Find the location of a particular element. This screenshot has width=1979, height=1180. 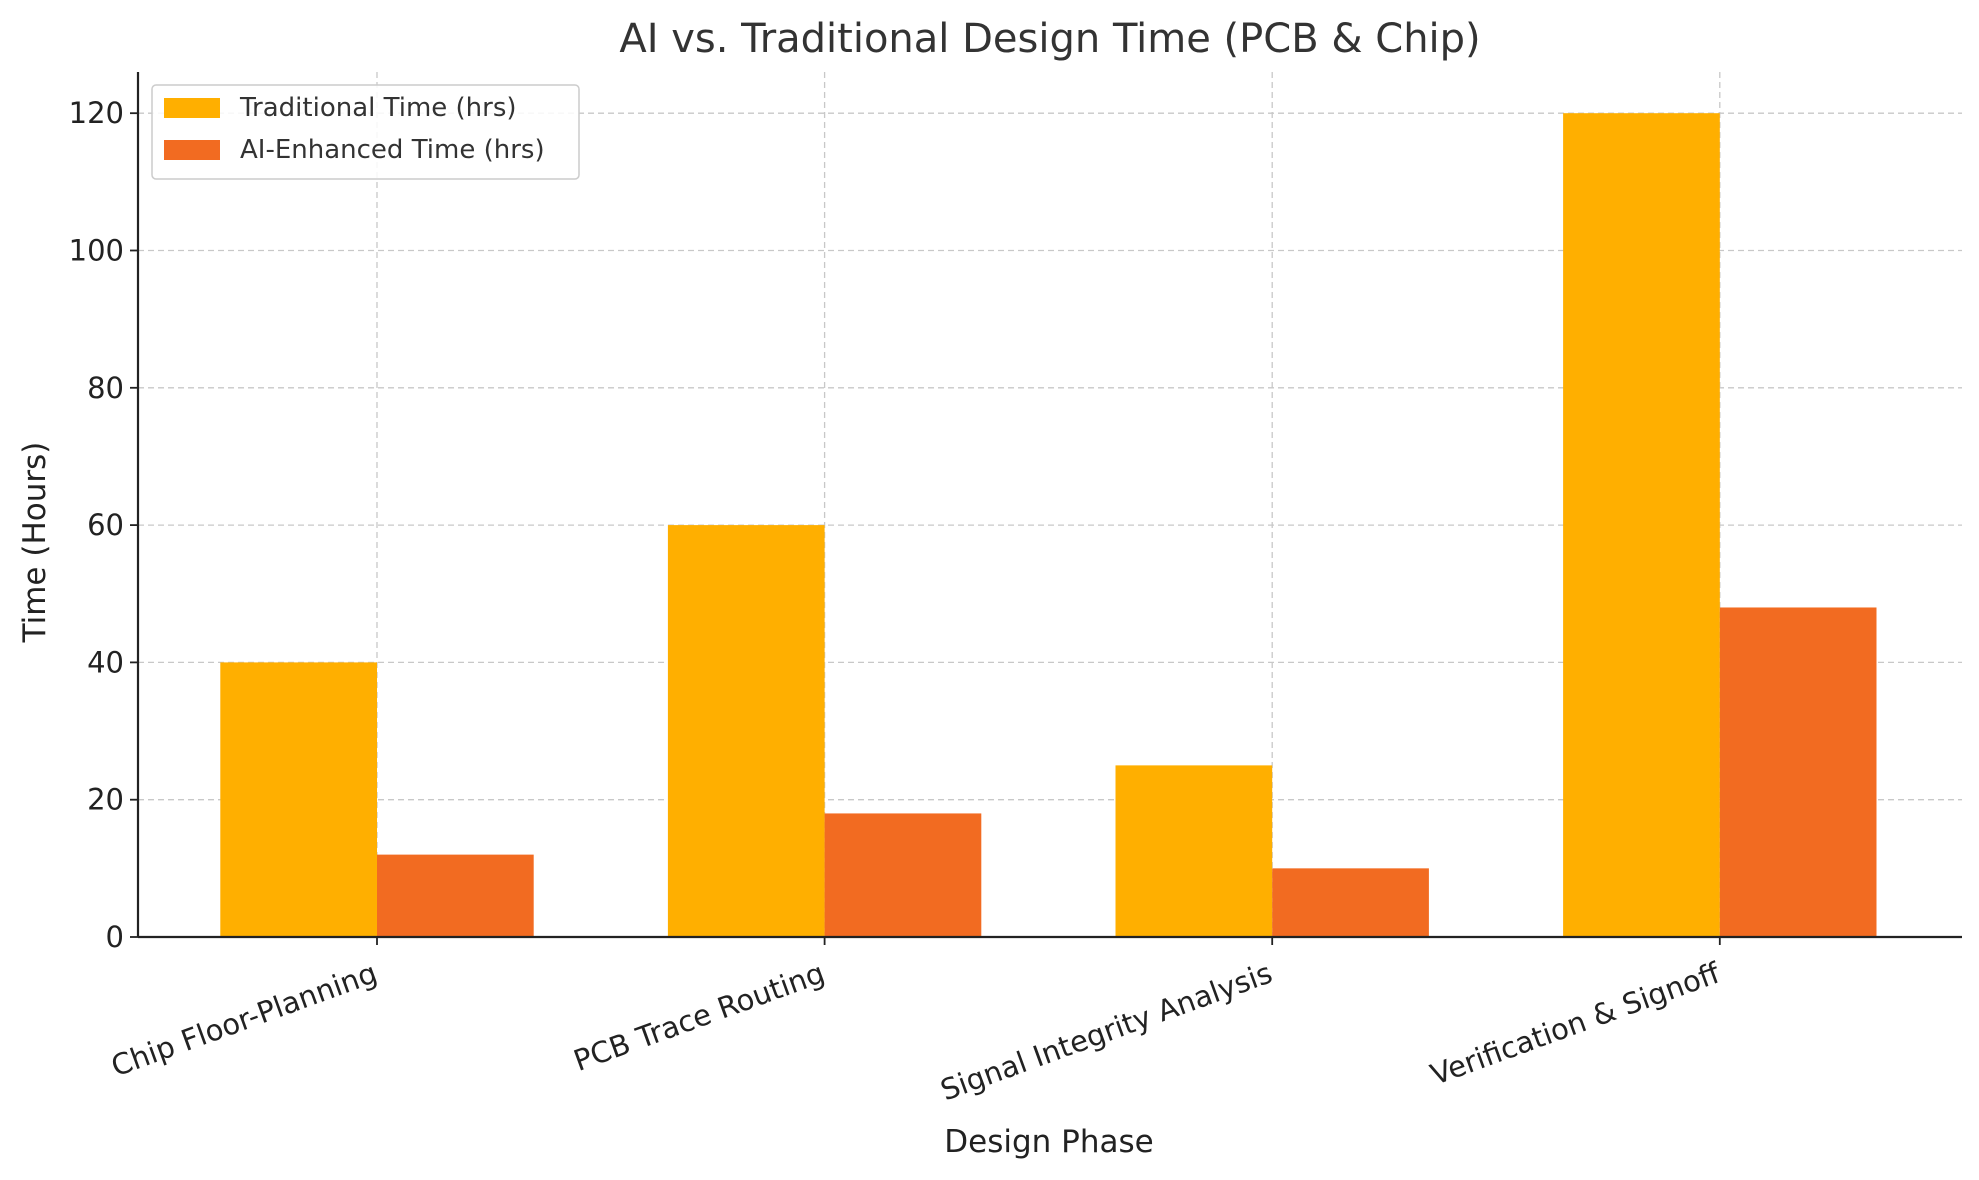

y-ticks: 0 20 40 60 80 100 120 is located at coordinates (103, 525).